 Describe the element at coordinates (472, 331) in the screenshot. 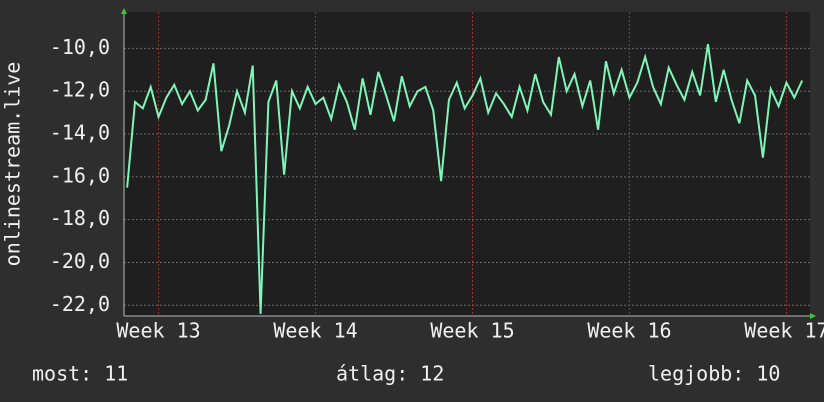

I see `x-tick-label: Week 15` at that location.